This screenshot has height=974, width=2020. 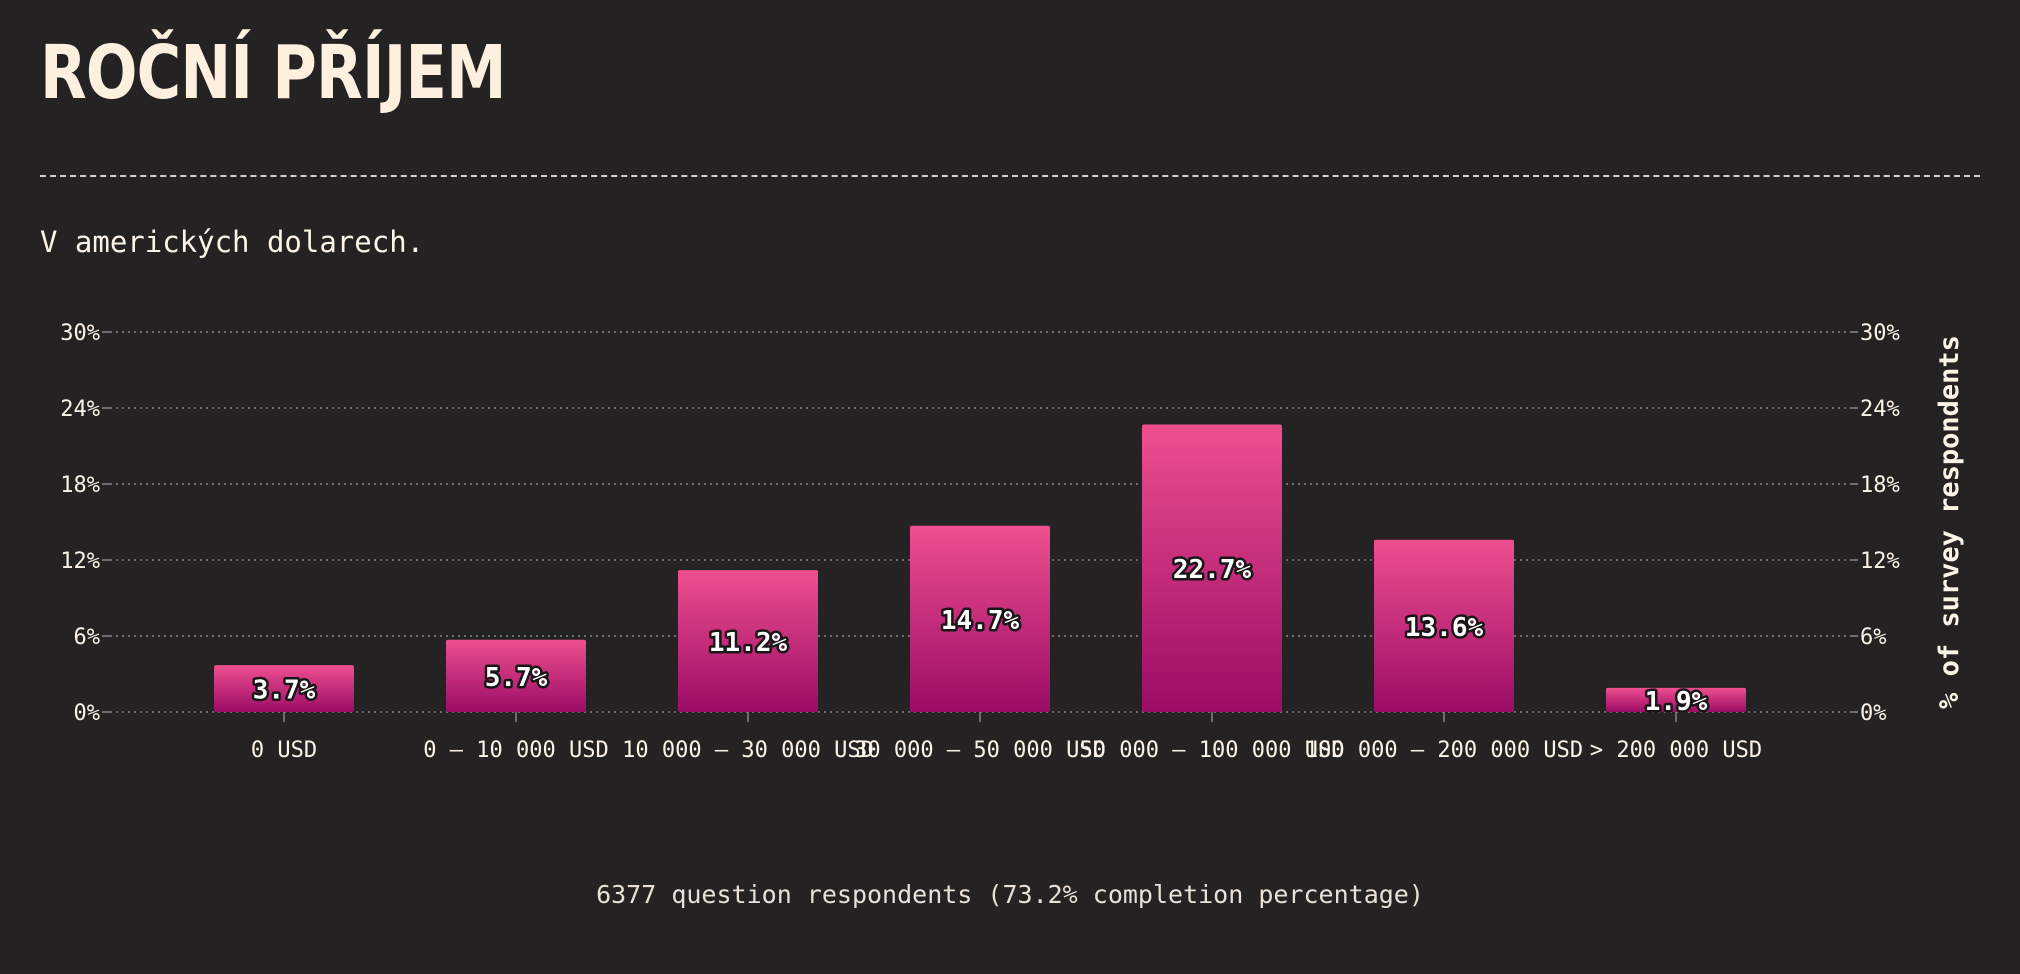 What do you see at coordinates (1676, 750) in the screenshot?
I see `x-tick-label: > 200 000 USD` at bounding box center [1676, 750].